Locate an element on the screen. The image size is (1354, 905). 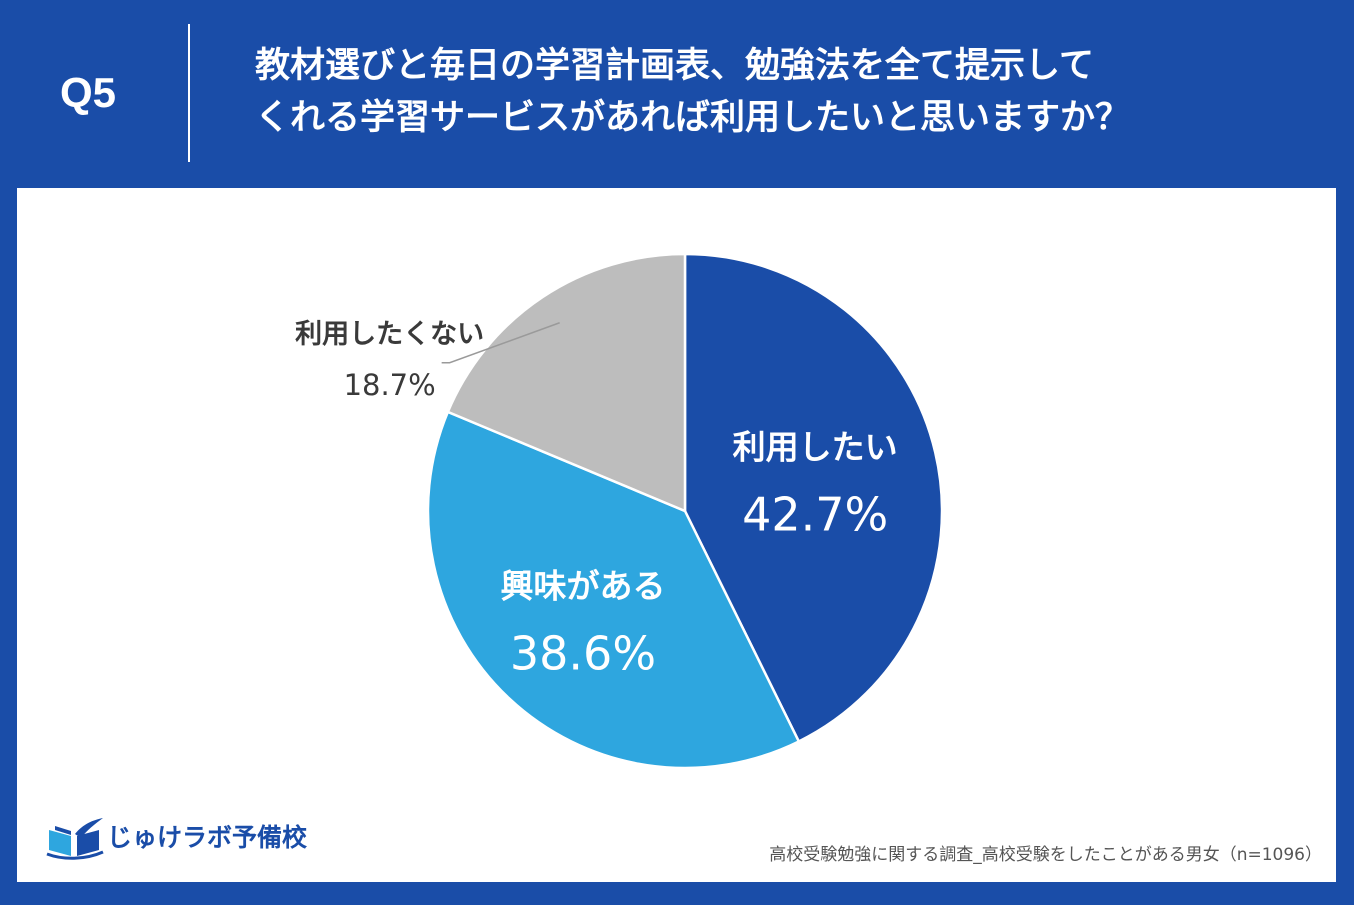
question-line-1: 教材選びと毎日の学習計画表、勉強法を全て提示して is located at coordinates (674, 66).